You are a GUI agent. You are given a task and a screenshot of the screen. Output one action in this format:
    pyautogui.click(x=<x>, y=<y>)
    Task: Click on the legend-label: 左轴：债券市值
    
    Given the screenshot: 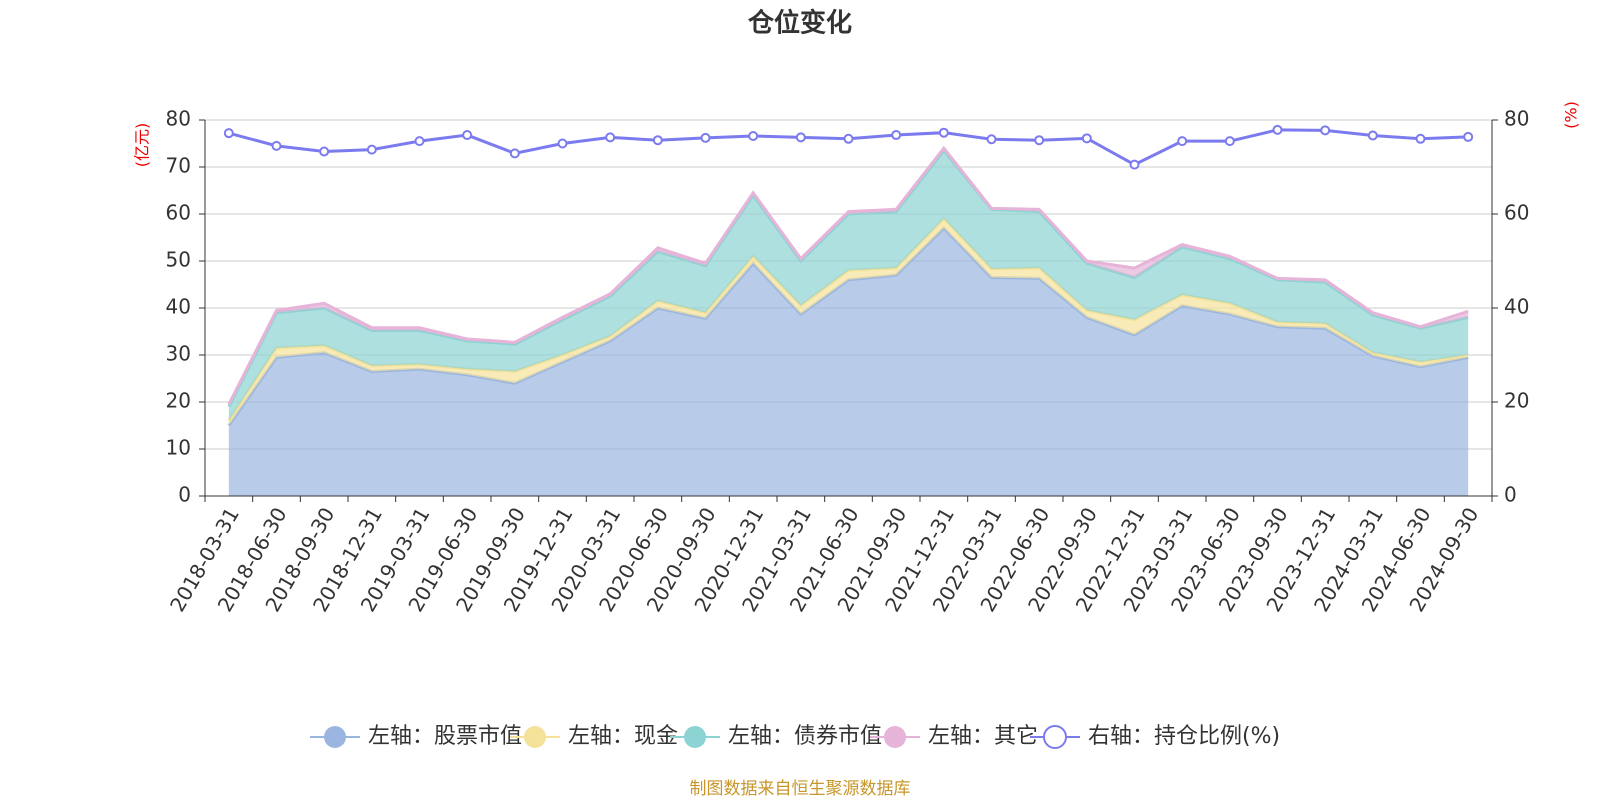 What is the action you would take?
    pyautogui.click(x=805, y=736)
    